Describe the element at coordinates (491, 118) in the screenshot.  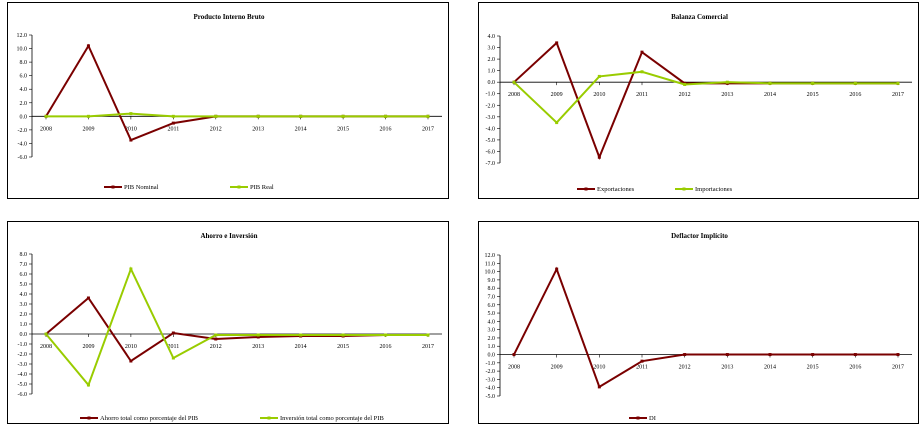
I see `y-tick-label: -3.0` at that location.